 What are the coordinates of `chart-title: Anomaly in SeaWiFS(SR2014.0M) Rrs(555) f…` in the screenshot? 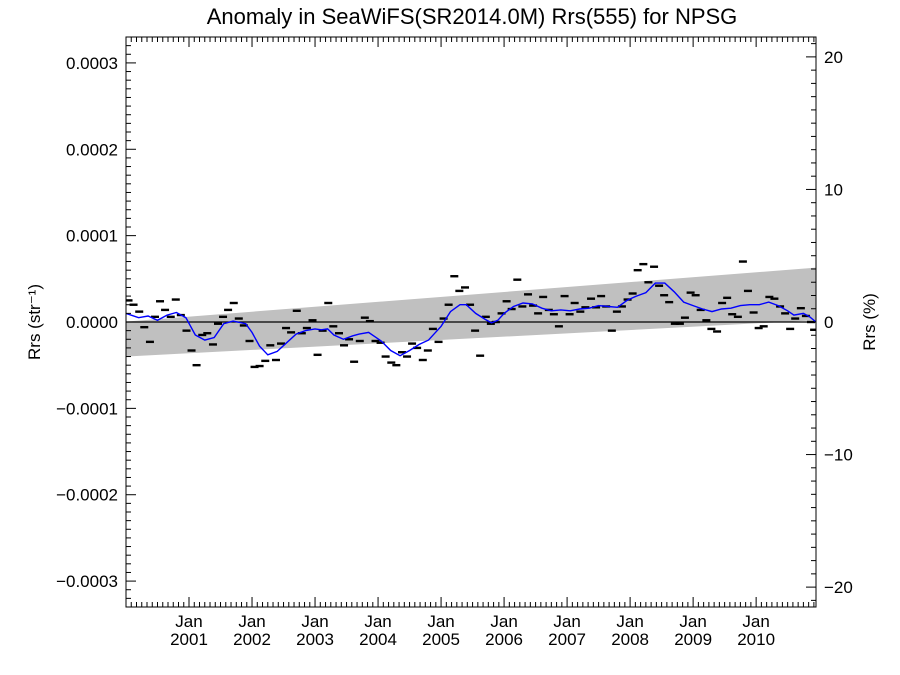 It's located at (472, 16).